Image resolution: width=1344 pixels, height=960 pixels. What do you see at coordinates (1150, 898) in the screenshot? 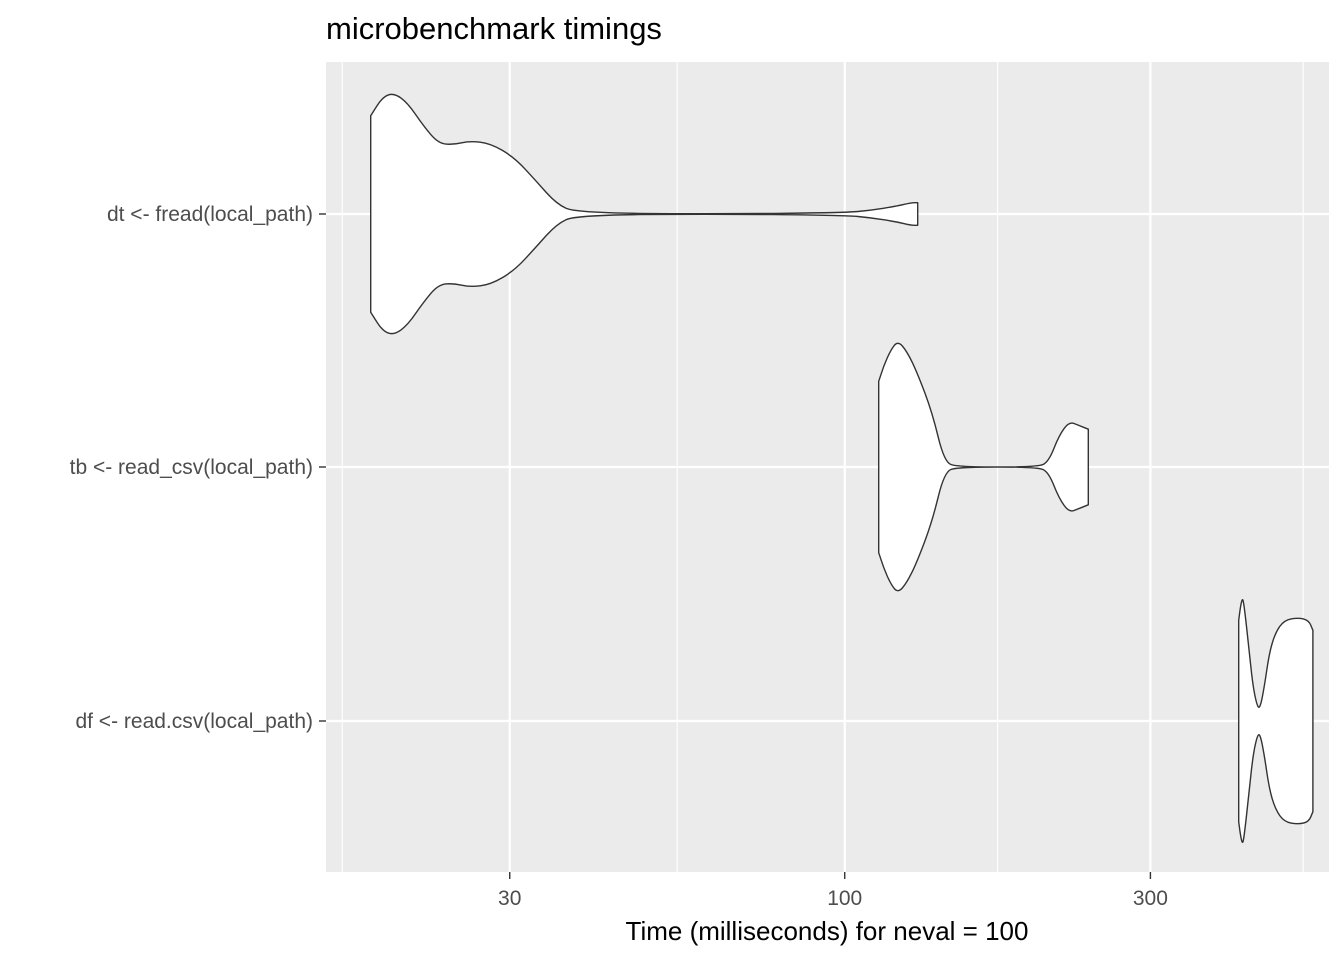
I see `x-tick-label: 300` at bounding box center [1150, 898].